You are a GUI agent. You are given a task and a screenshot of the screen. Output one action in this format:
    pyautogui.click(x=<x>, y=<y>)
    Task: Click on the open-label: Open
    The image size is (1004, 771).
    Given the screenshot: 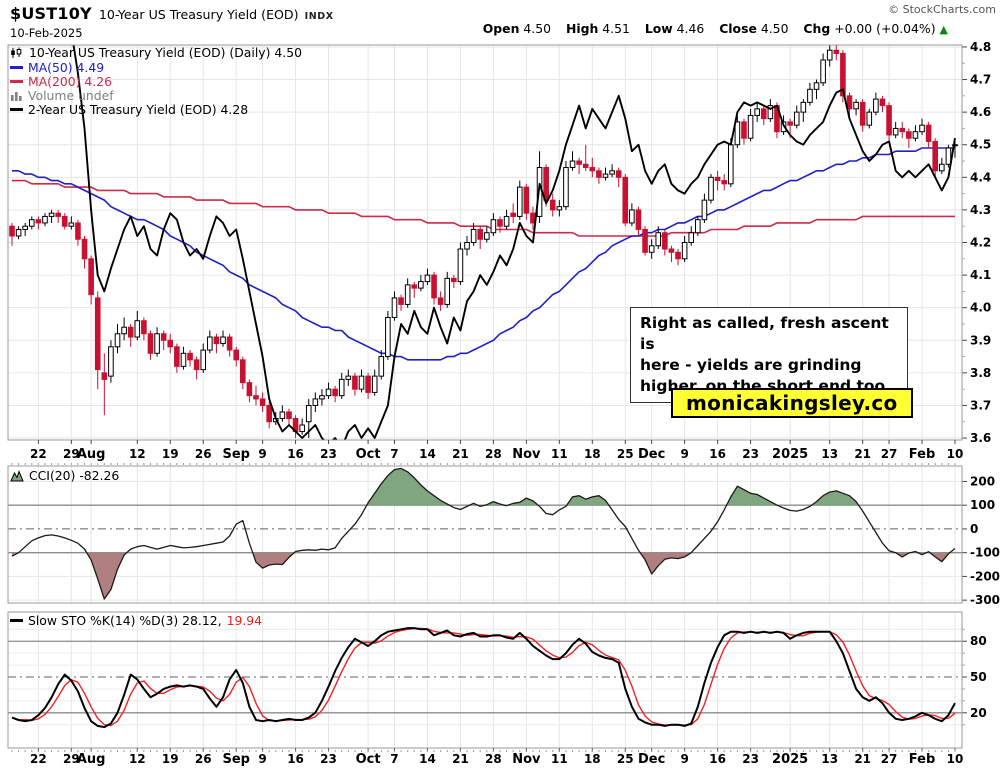 What is the action you would take?
    pyautogui.click(x=501, y=28)
    